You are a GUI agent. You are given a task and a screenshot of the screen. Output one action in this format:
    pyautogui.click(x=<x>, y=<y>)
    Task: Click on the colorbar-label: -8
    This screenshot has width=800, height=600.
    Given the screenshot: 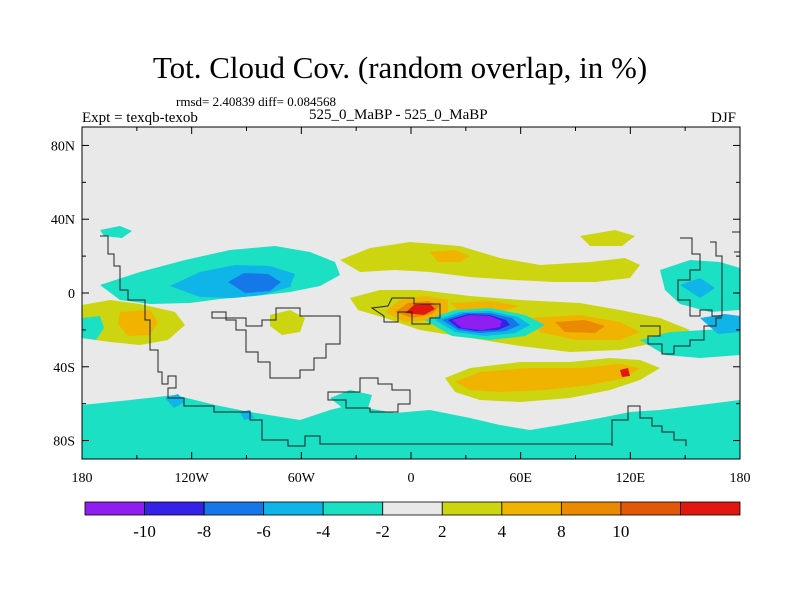 What is the action you would take?
    pyautogui.click(x=204, y=531)
    